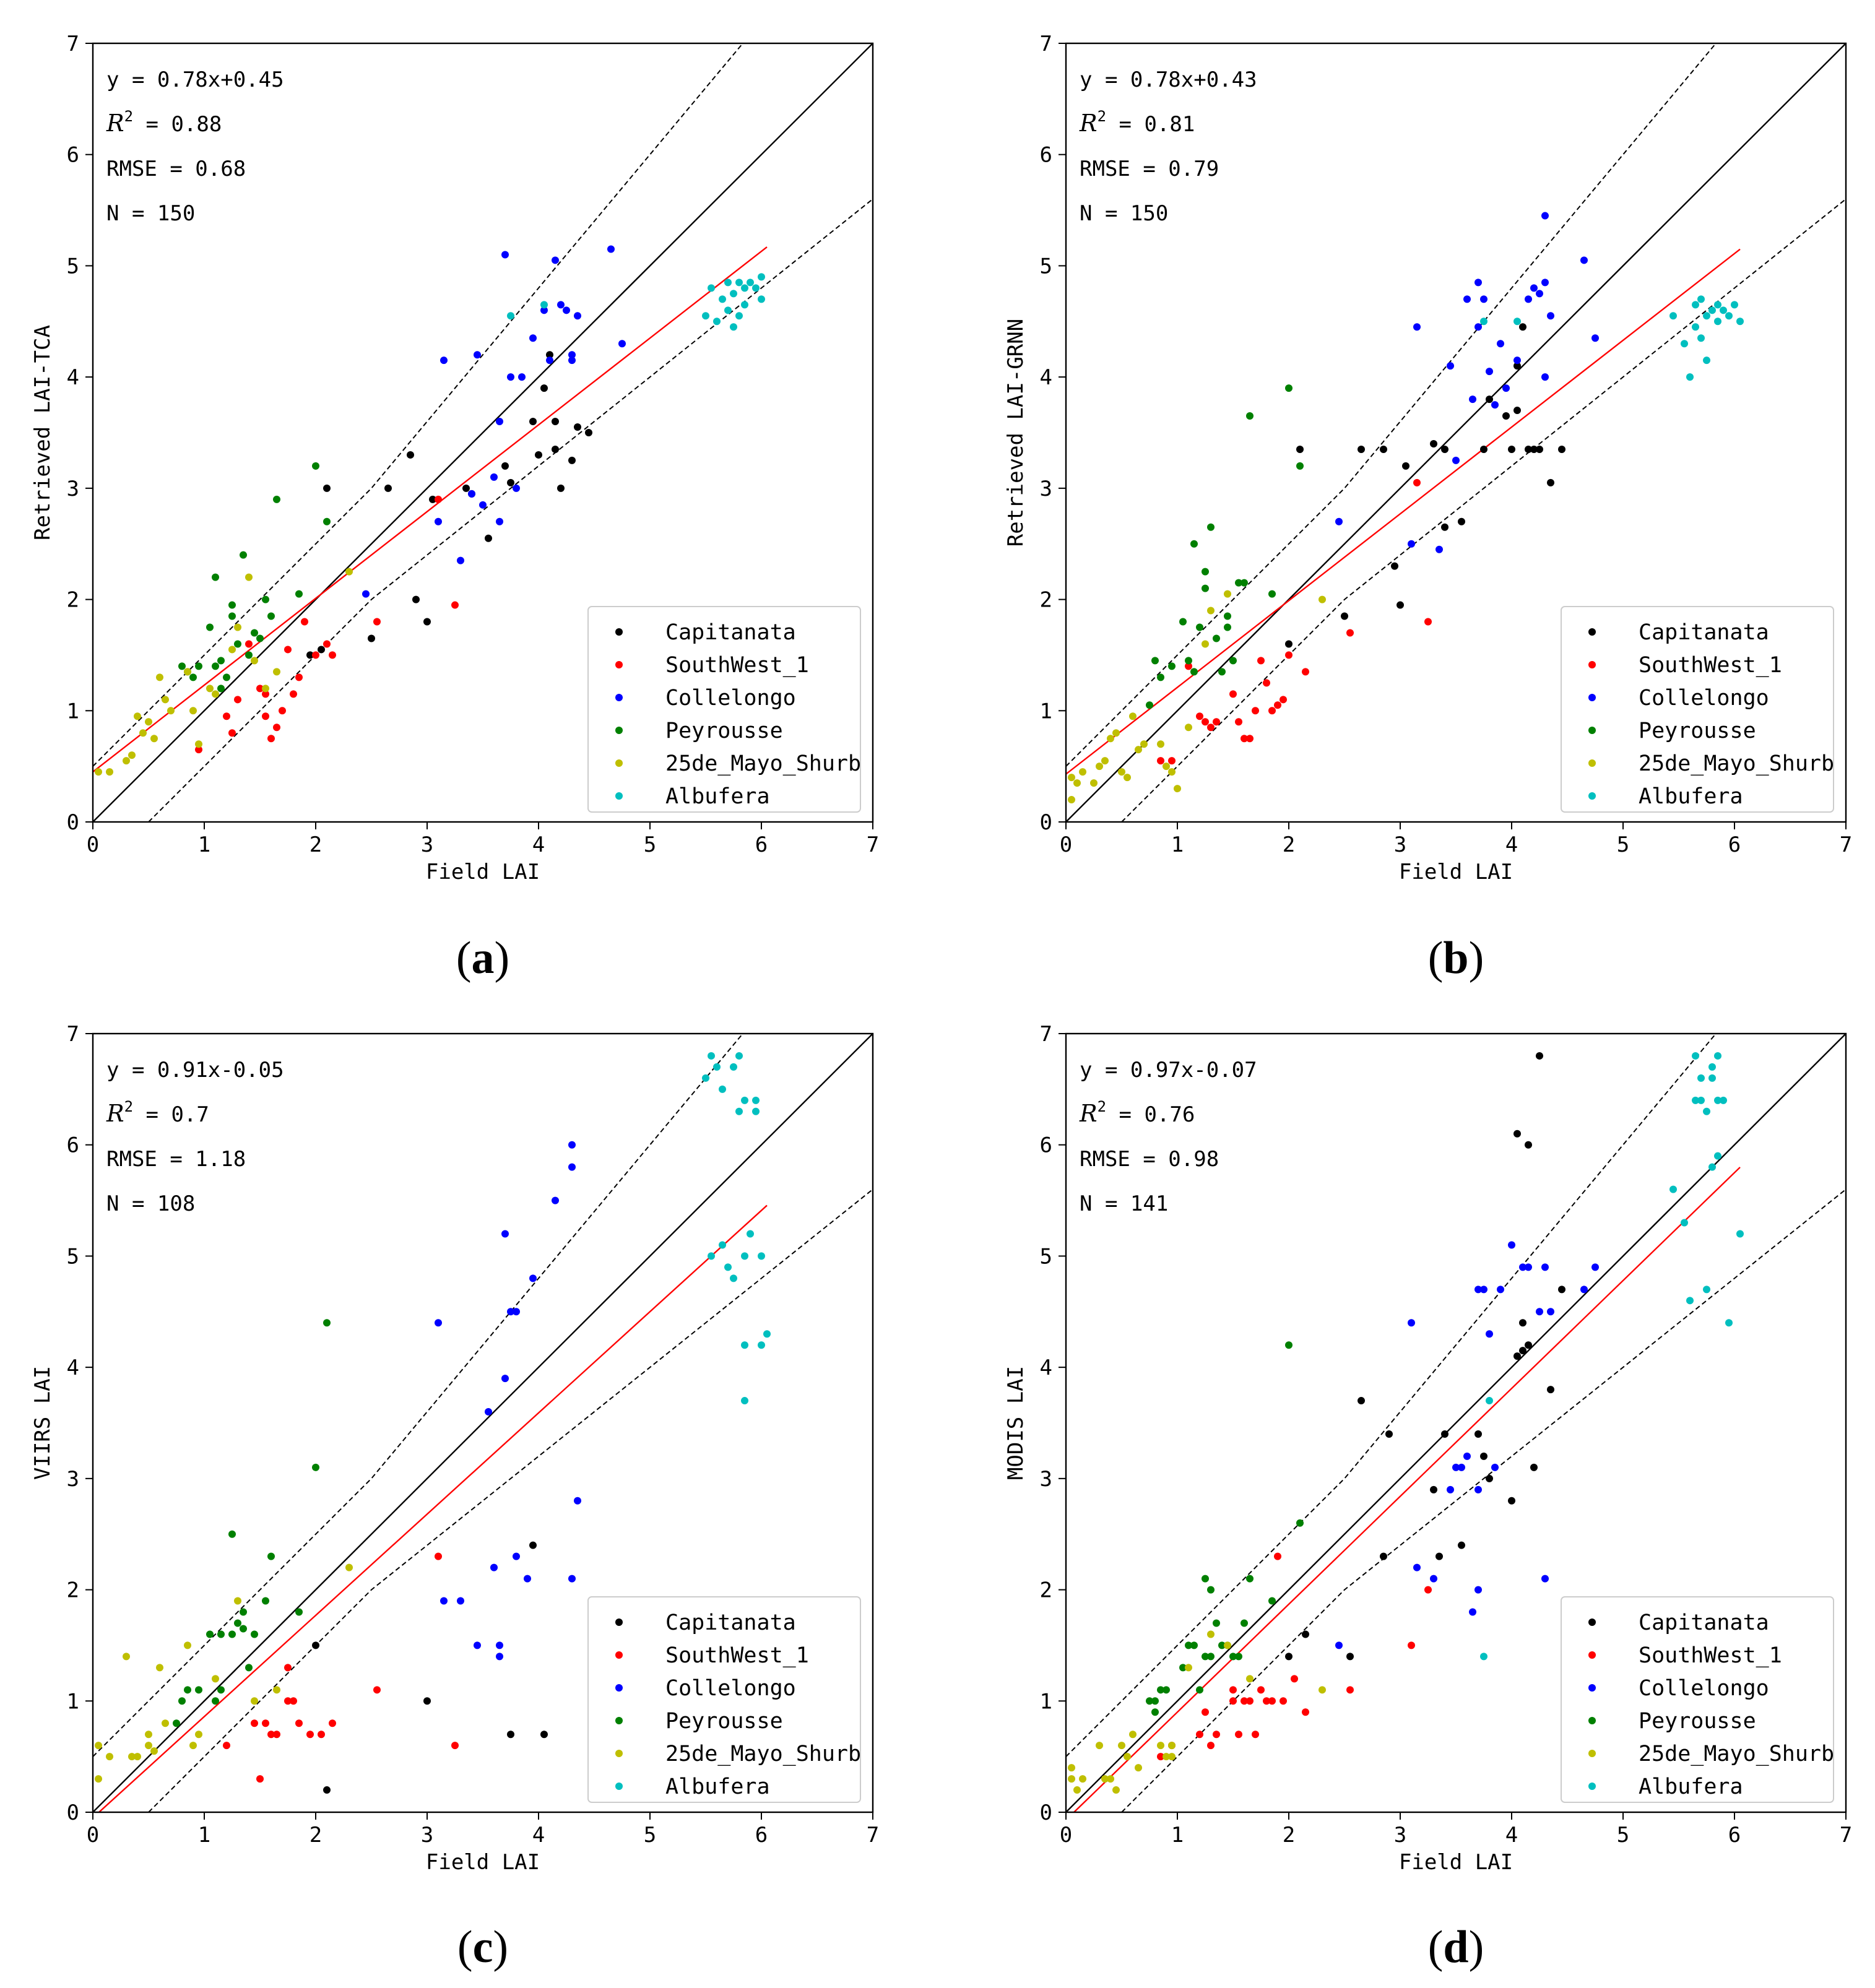 This screenshot has width=1875, height=1988. What do you see at coordinates (1455, 1948) in the screenshot?
I see `panel-letter: d` at bounding box center [1455, 1948].